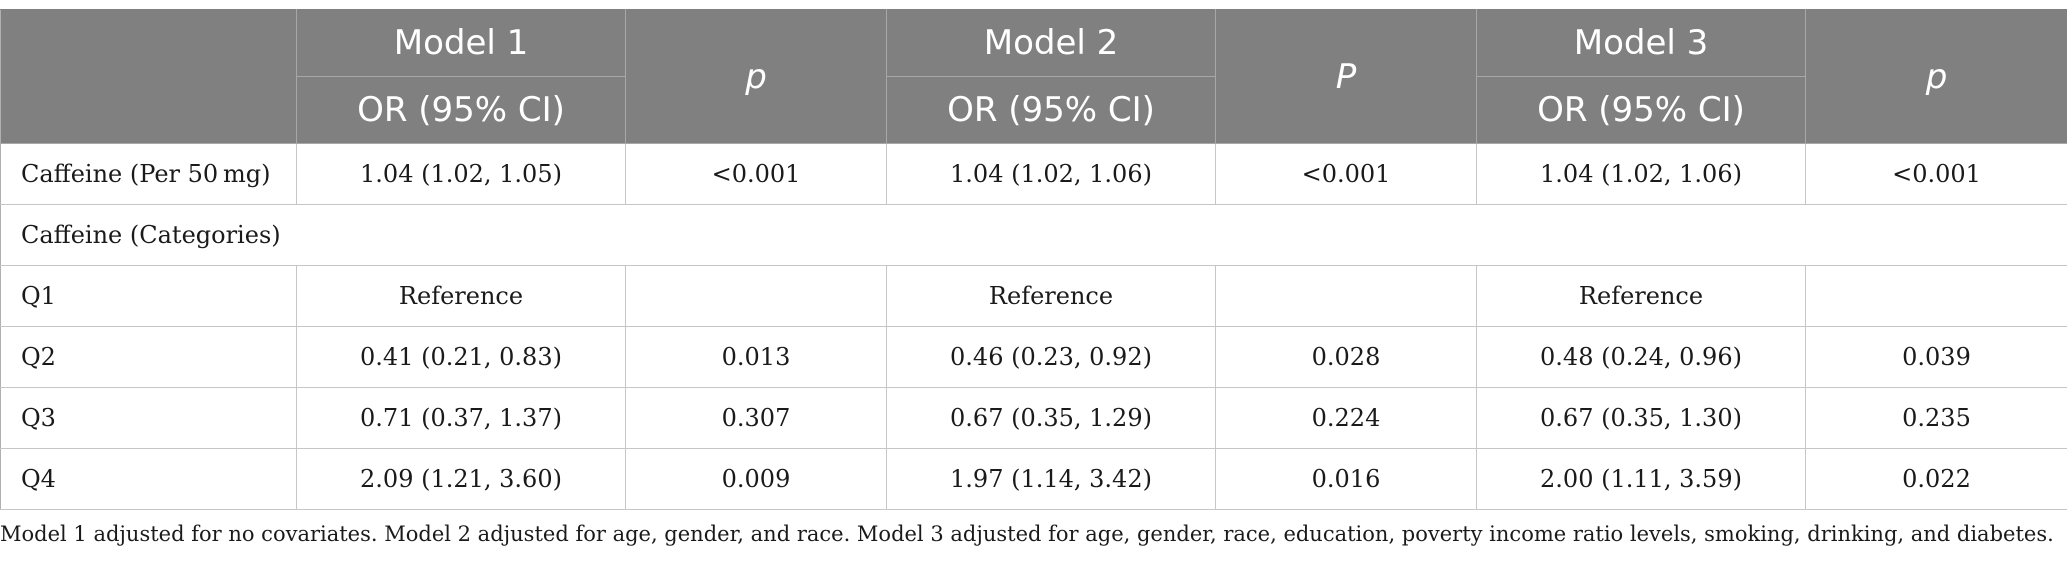 The width and height of the screenshot is (2067, 570). I want to click on header-row-2: OR (95% CI) OR (95% CI) OR (95% CI), so click(1034, 110).